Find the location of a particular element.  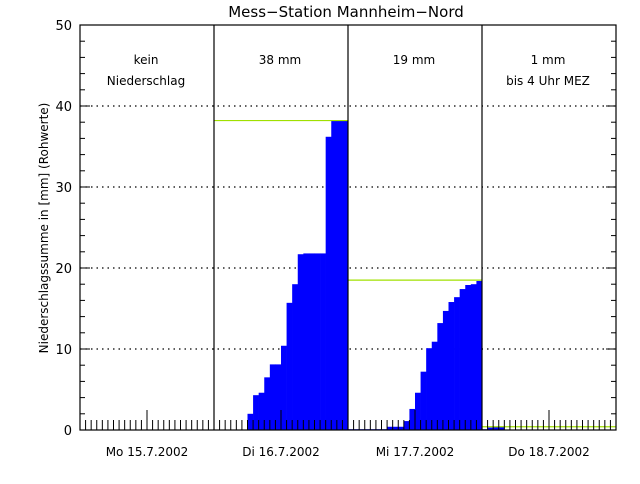

day-annotation: Niederschlag is located at coordinates (146, 81).